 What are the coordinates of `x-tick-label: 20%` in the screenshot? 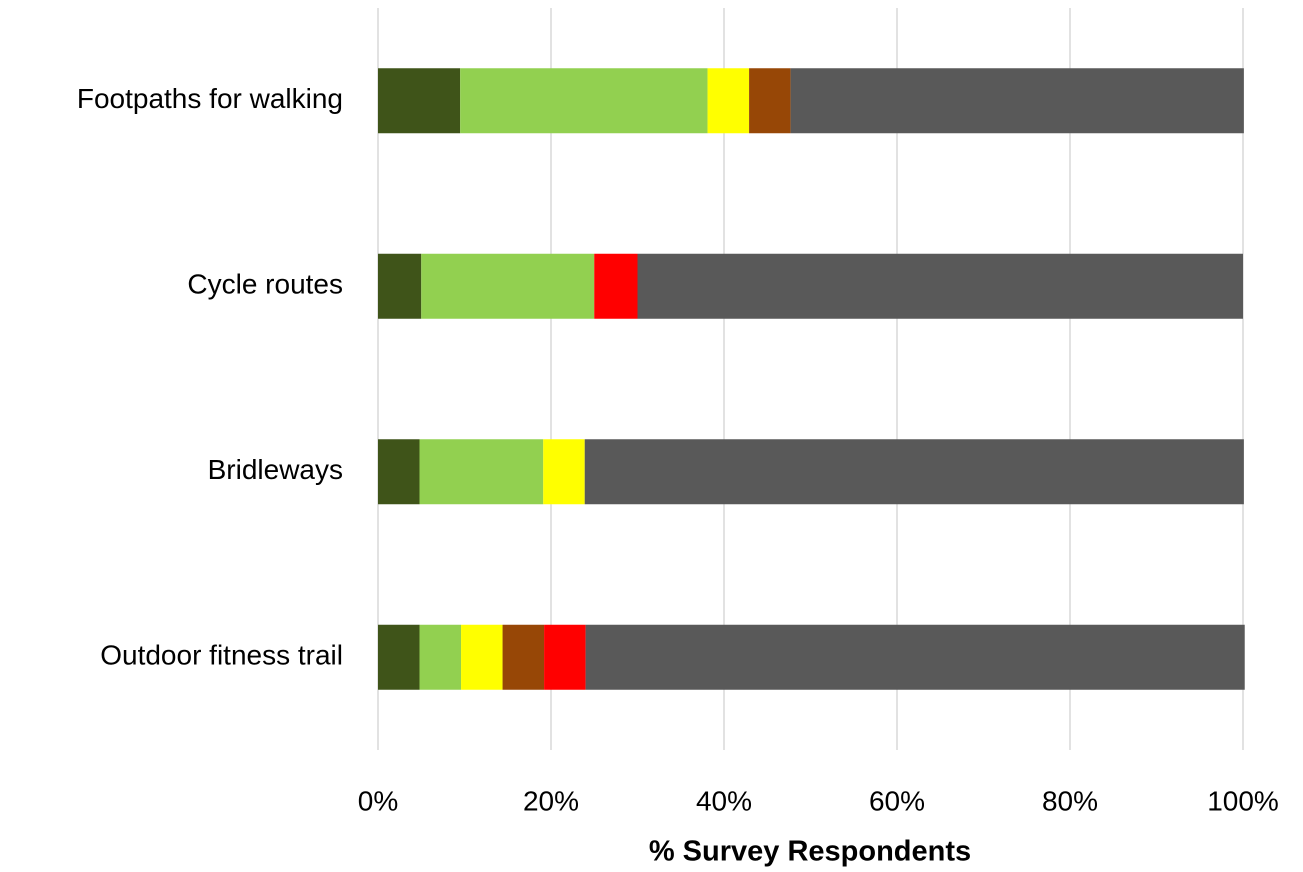 It's located at (551, 800).